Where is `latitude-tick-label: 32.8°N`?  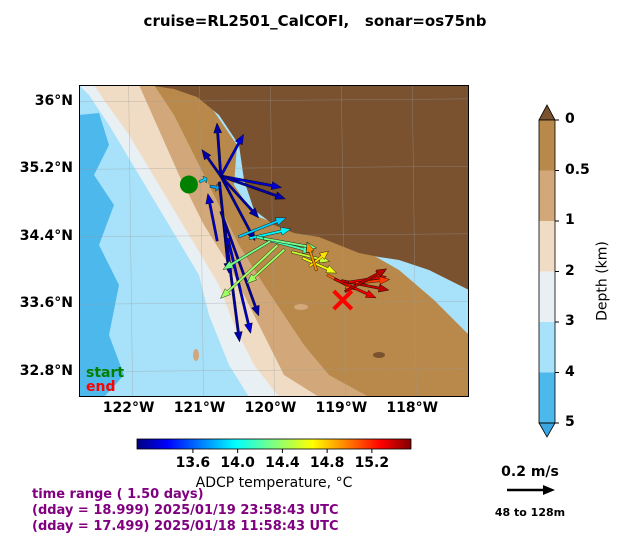
latitude-tick-label: 32.8°N is located at coordinates (46, 370).